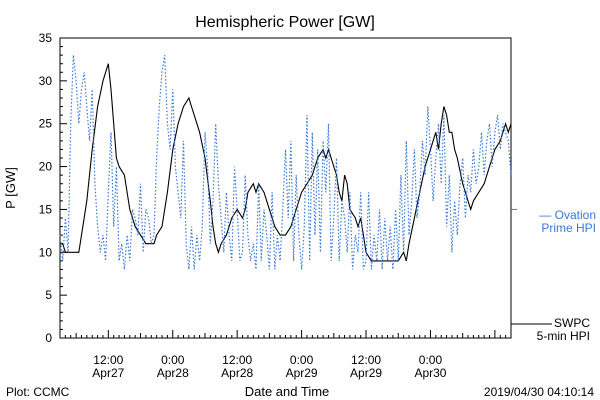 This screenshot has width=600, height=400. I want to click on y-axis-label: P [GW], so click(10, 188).